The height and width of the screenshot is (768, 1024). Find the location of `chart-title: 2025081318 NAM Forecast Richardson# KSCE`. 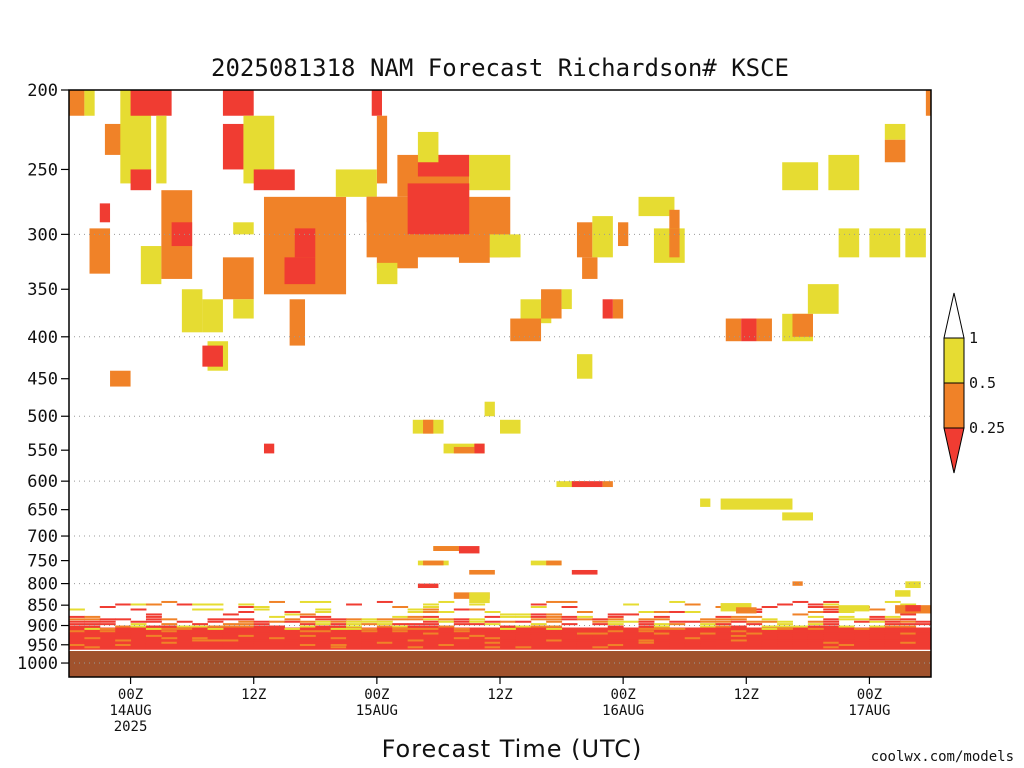

chart-title: 2025081318 NAM Forecast Richardson# KSCE is located at coordinates (500, 68).